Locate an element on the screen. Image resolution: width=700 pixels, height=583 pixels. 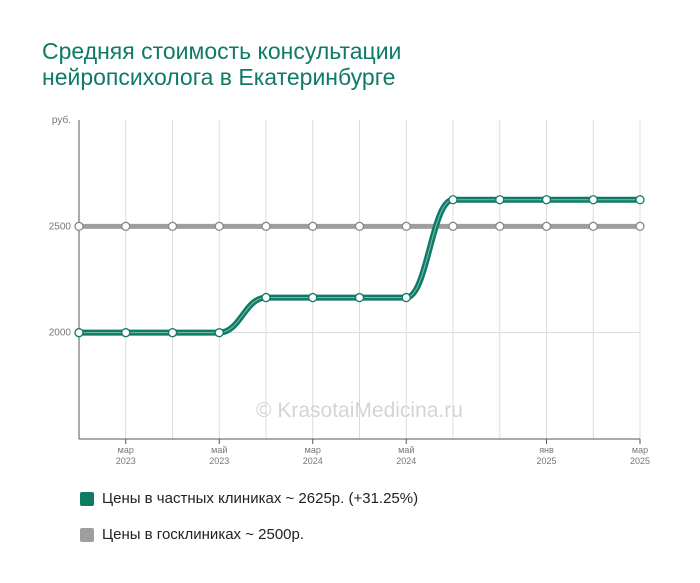
chart-title-line-2: нейропсихолога в Екатеринбурге is located at coordinates (219, 77).